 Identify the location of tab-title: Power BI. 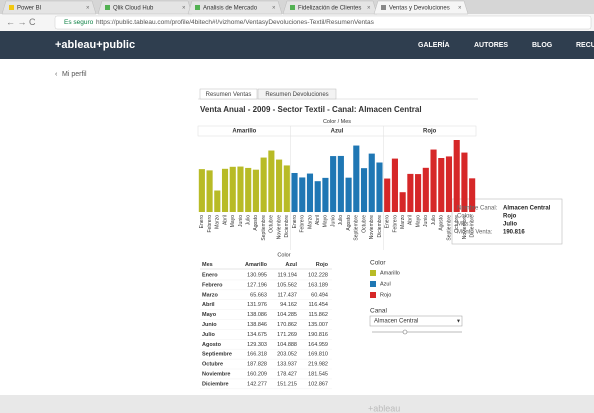
(29, 9).